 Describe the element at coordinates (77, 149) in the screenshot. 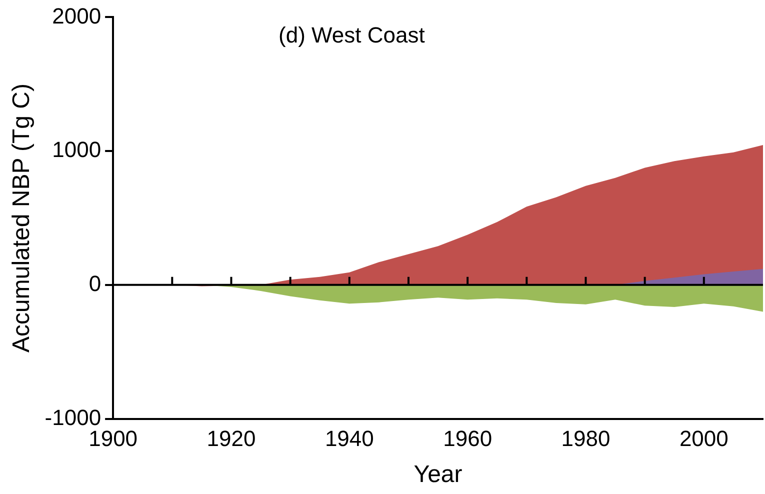

I see `y-tick-label: 1000` at that location.